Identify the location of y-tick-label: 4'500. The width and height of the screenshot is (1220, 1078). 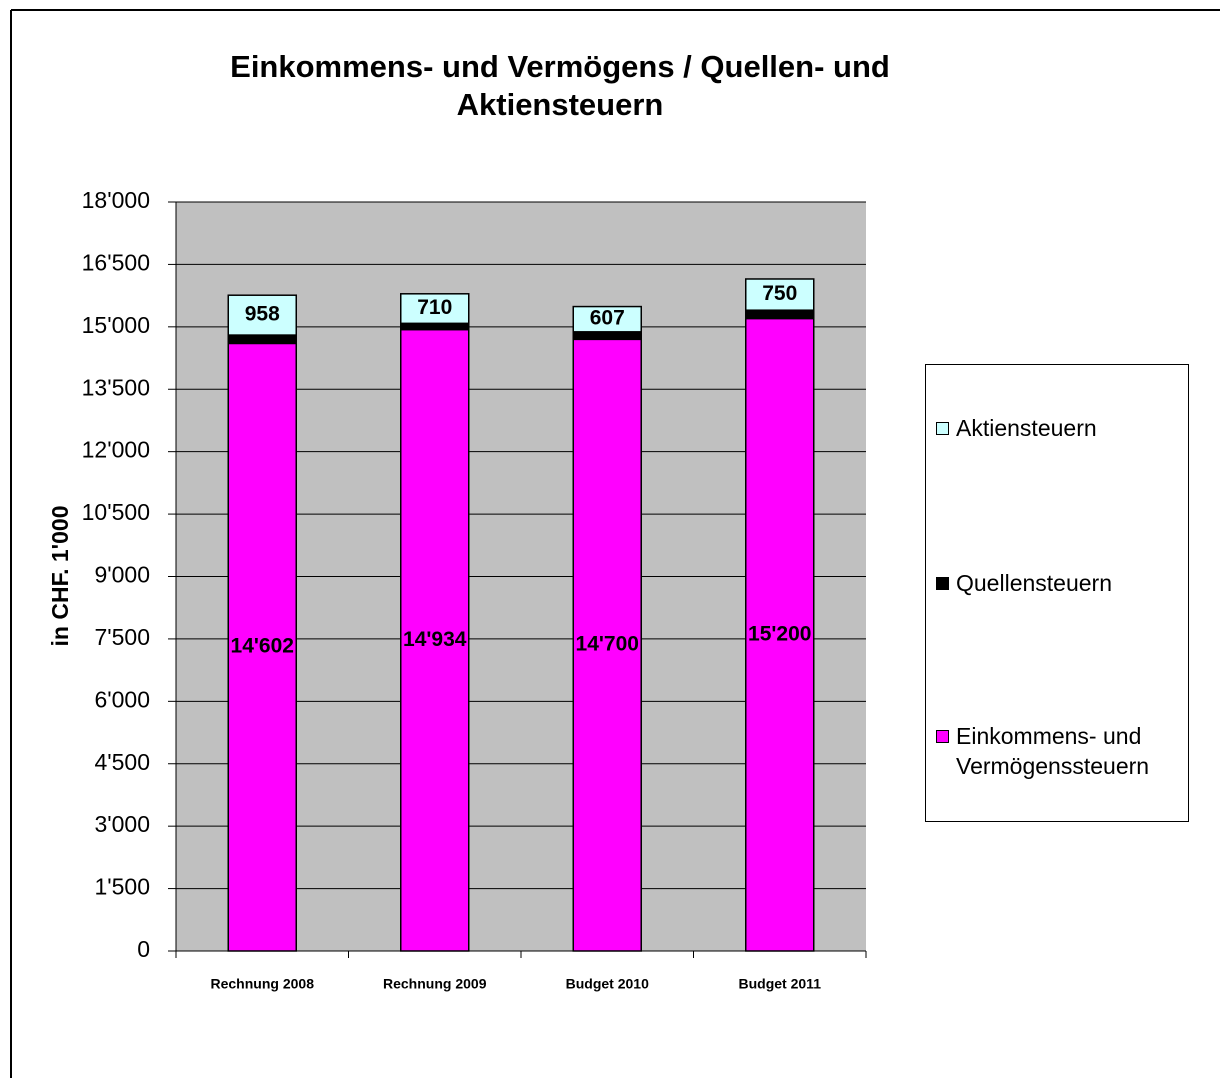
(122, 762).